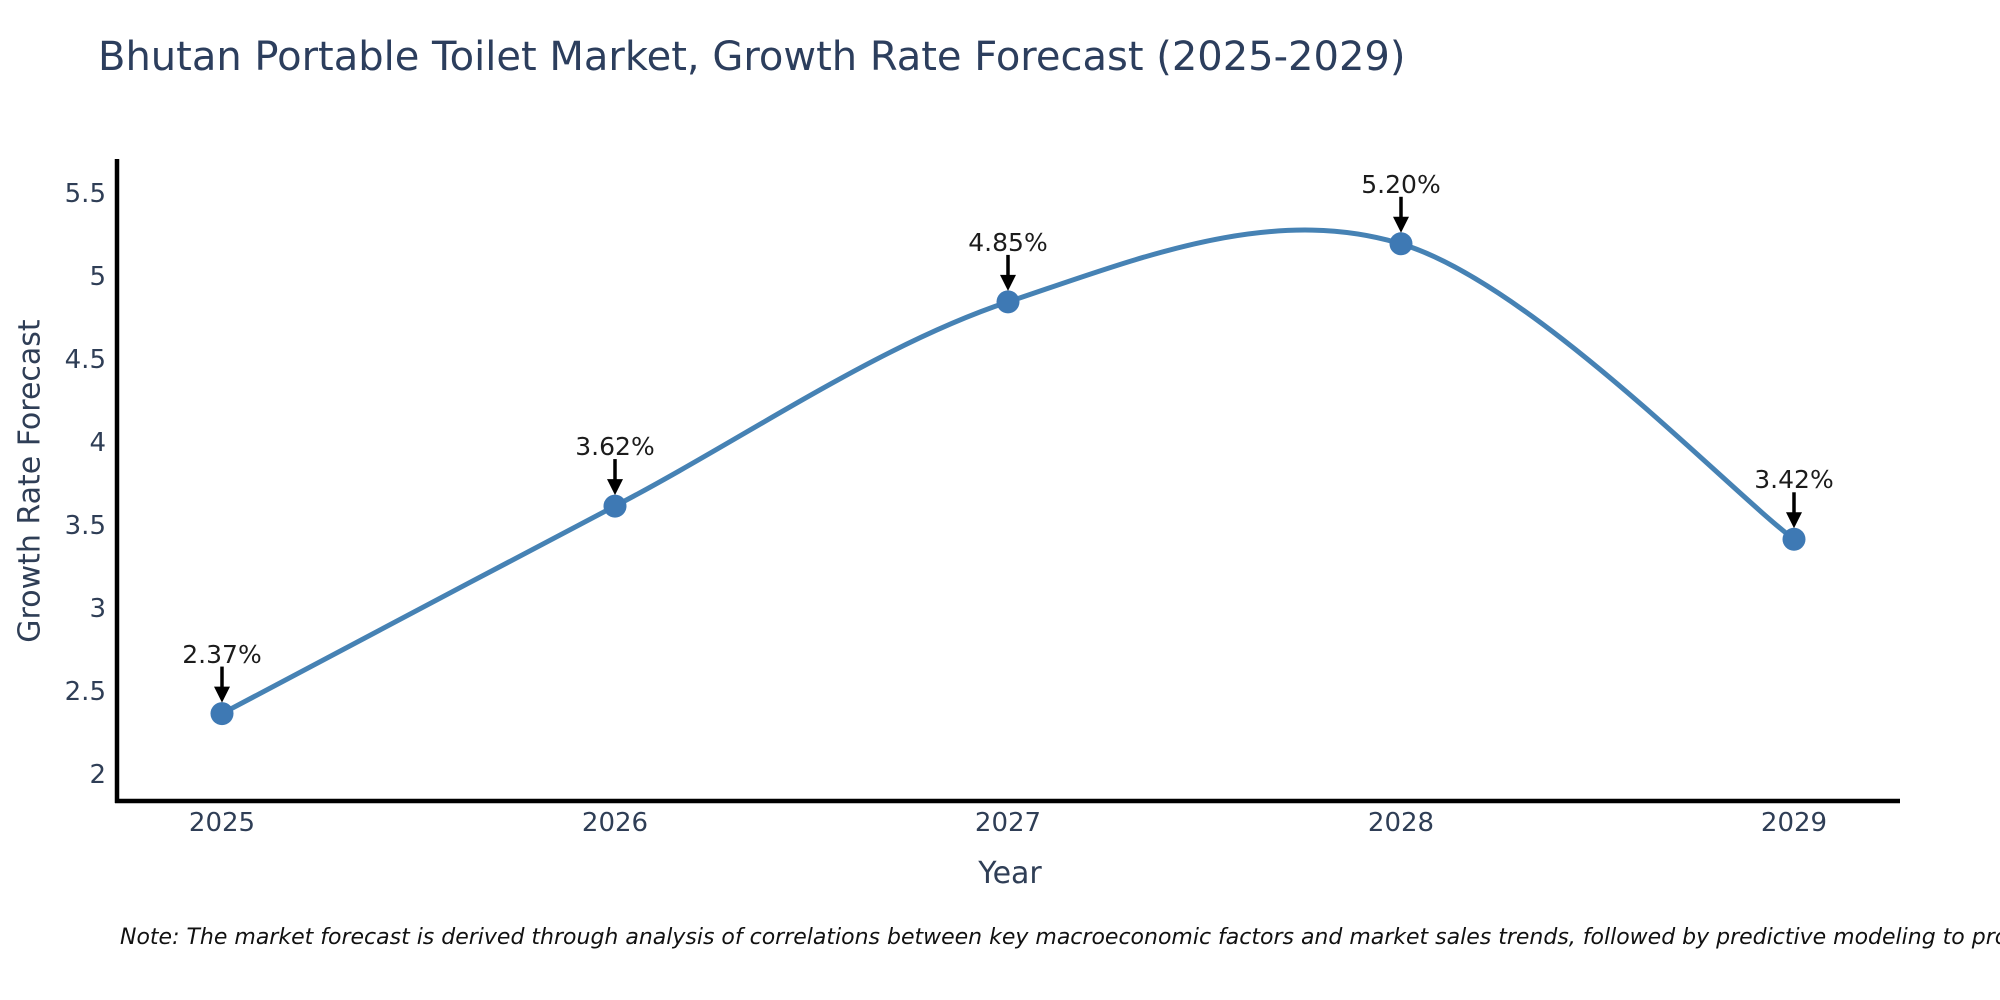 The width and height of the screenshot is (2000, 1000). I want to click on point-annotation: 3.42%, so click(1794, 480).